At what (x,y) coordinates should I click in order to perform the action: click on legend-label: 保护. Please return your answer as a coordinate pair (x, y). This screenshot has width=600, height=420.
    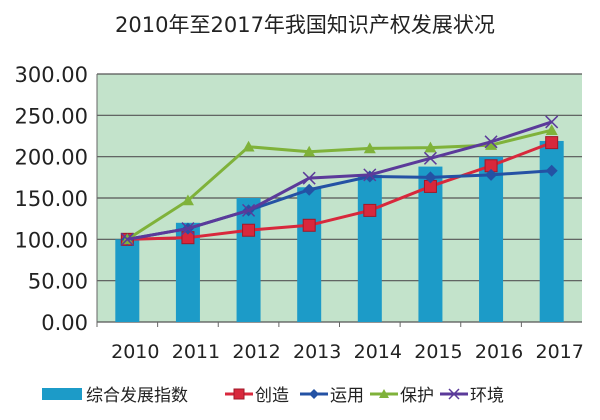
    Looking at the image, I should click on (417, 396).